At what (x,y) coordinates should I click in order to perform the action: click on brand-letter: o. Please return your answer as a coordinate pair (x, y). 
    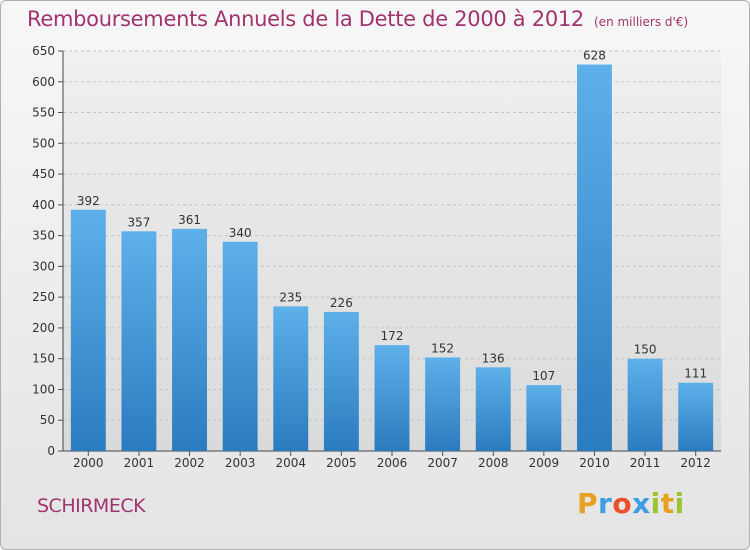
    Looking at the image, I should click on (622, 503).